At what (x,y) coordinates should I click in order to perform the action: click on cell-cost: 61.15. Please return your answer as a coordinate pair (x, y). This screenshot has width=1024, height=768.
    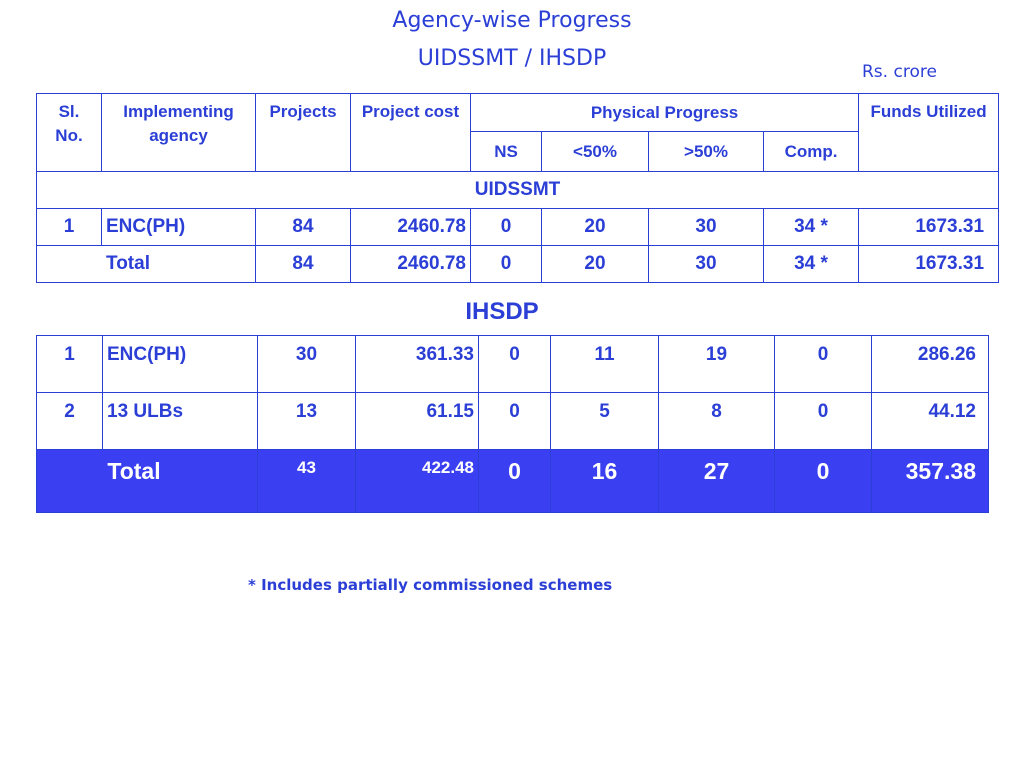
    Looking at the image, I should click on (417, 421).